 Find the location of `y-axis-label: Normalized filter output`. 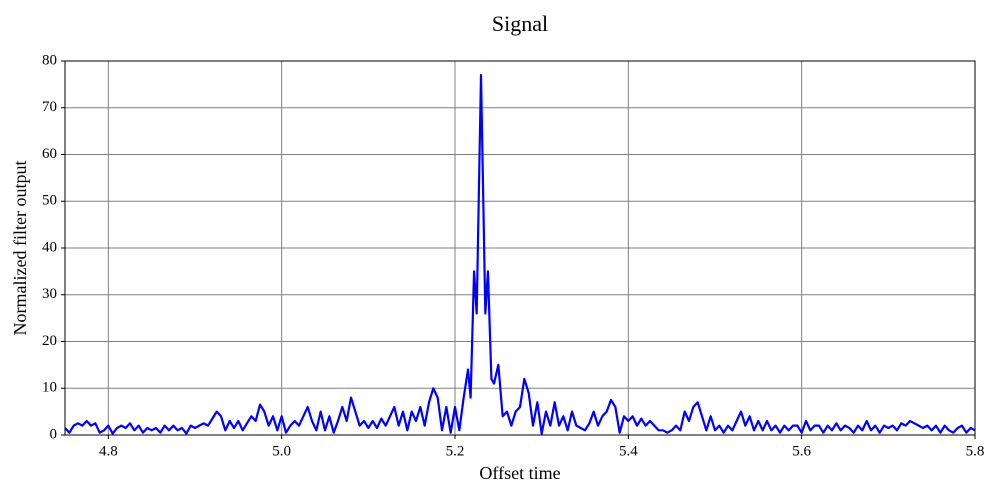

y-axis-label: Normalized filter output is located at coordinates (20, 248).